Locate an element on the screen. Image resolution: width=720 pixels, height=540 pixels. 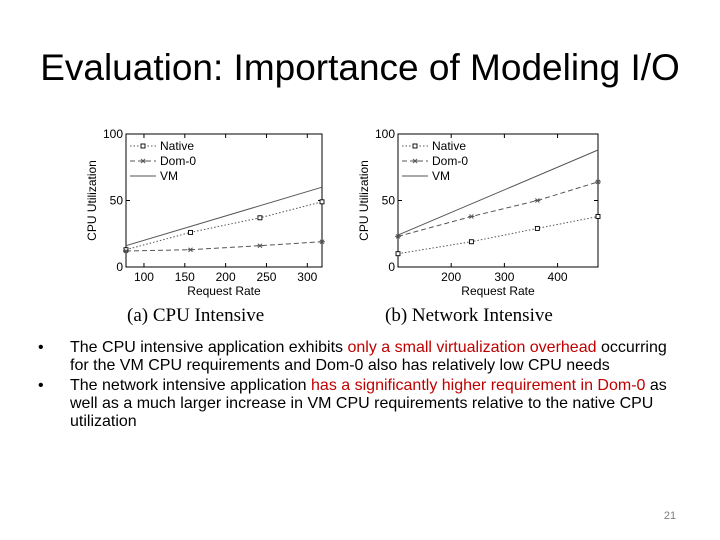
bullet-highlight-text: only a small virtualization overhead is located at coordinates (472, 347).